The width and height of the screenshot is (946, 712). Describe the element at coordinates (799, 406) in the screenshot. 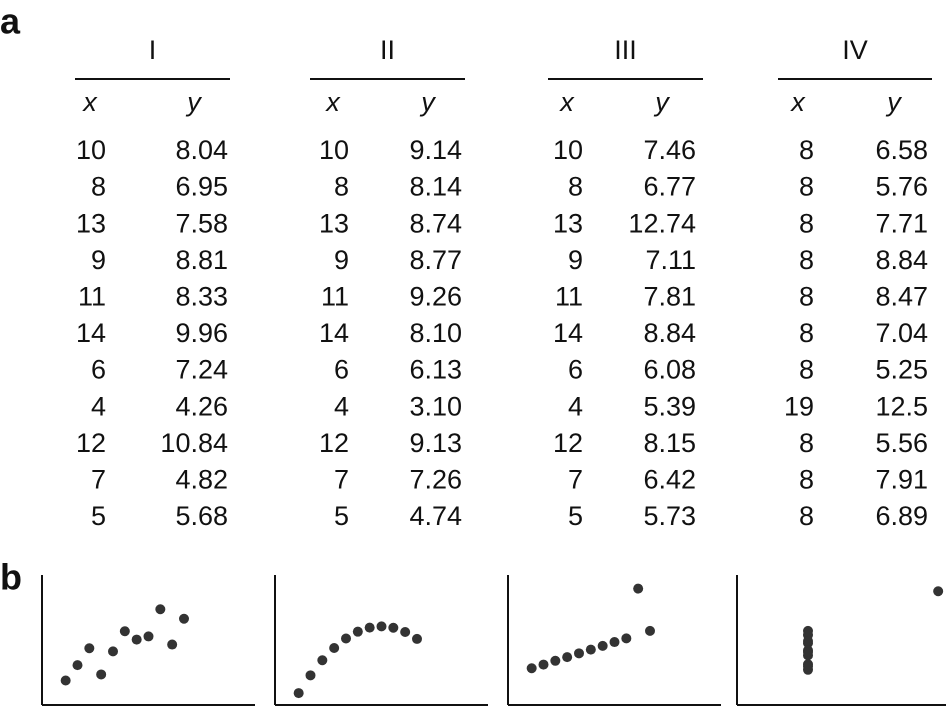

I see `table-cell: 19` at that location.